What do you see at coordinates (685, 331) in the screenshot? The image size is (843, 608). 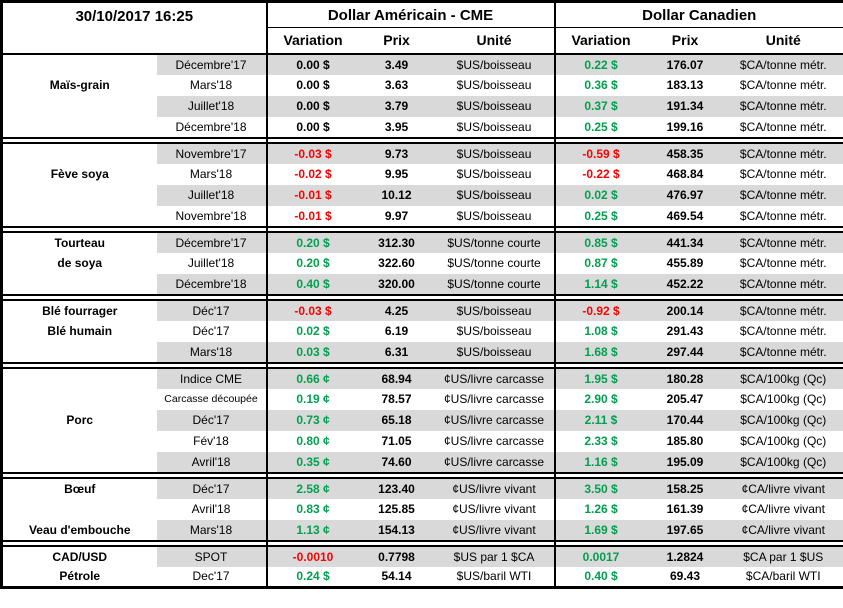 I see `ca-price-cell: 291.43` at bounding box center [685, 331].